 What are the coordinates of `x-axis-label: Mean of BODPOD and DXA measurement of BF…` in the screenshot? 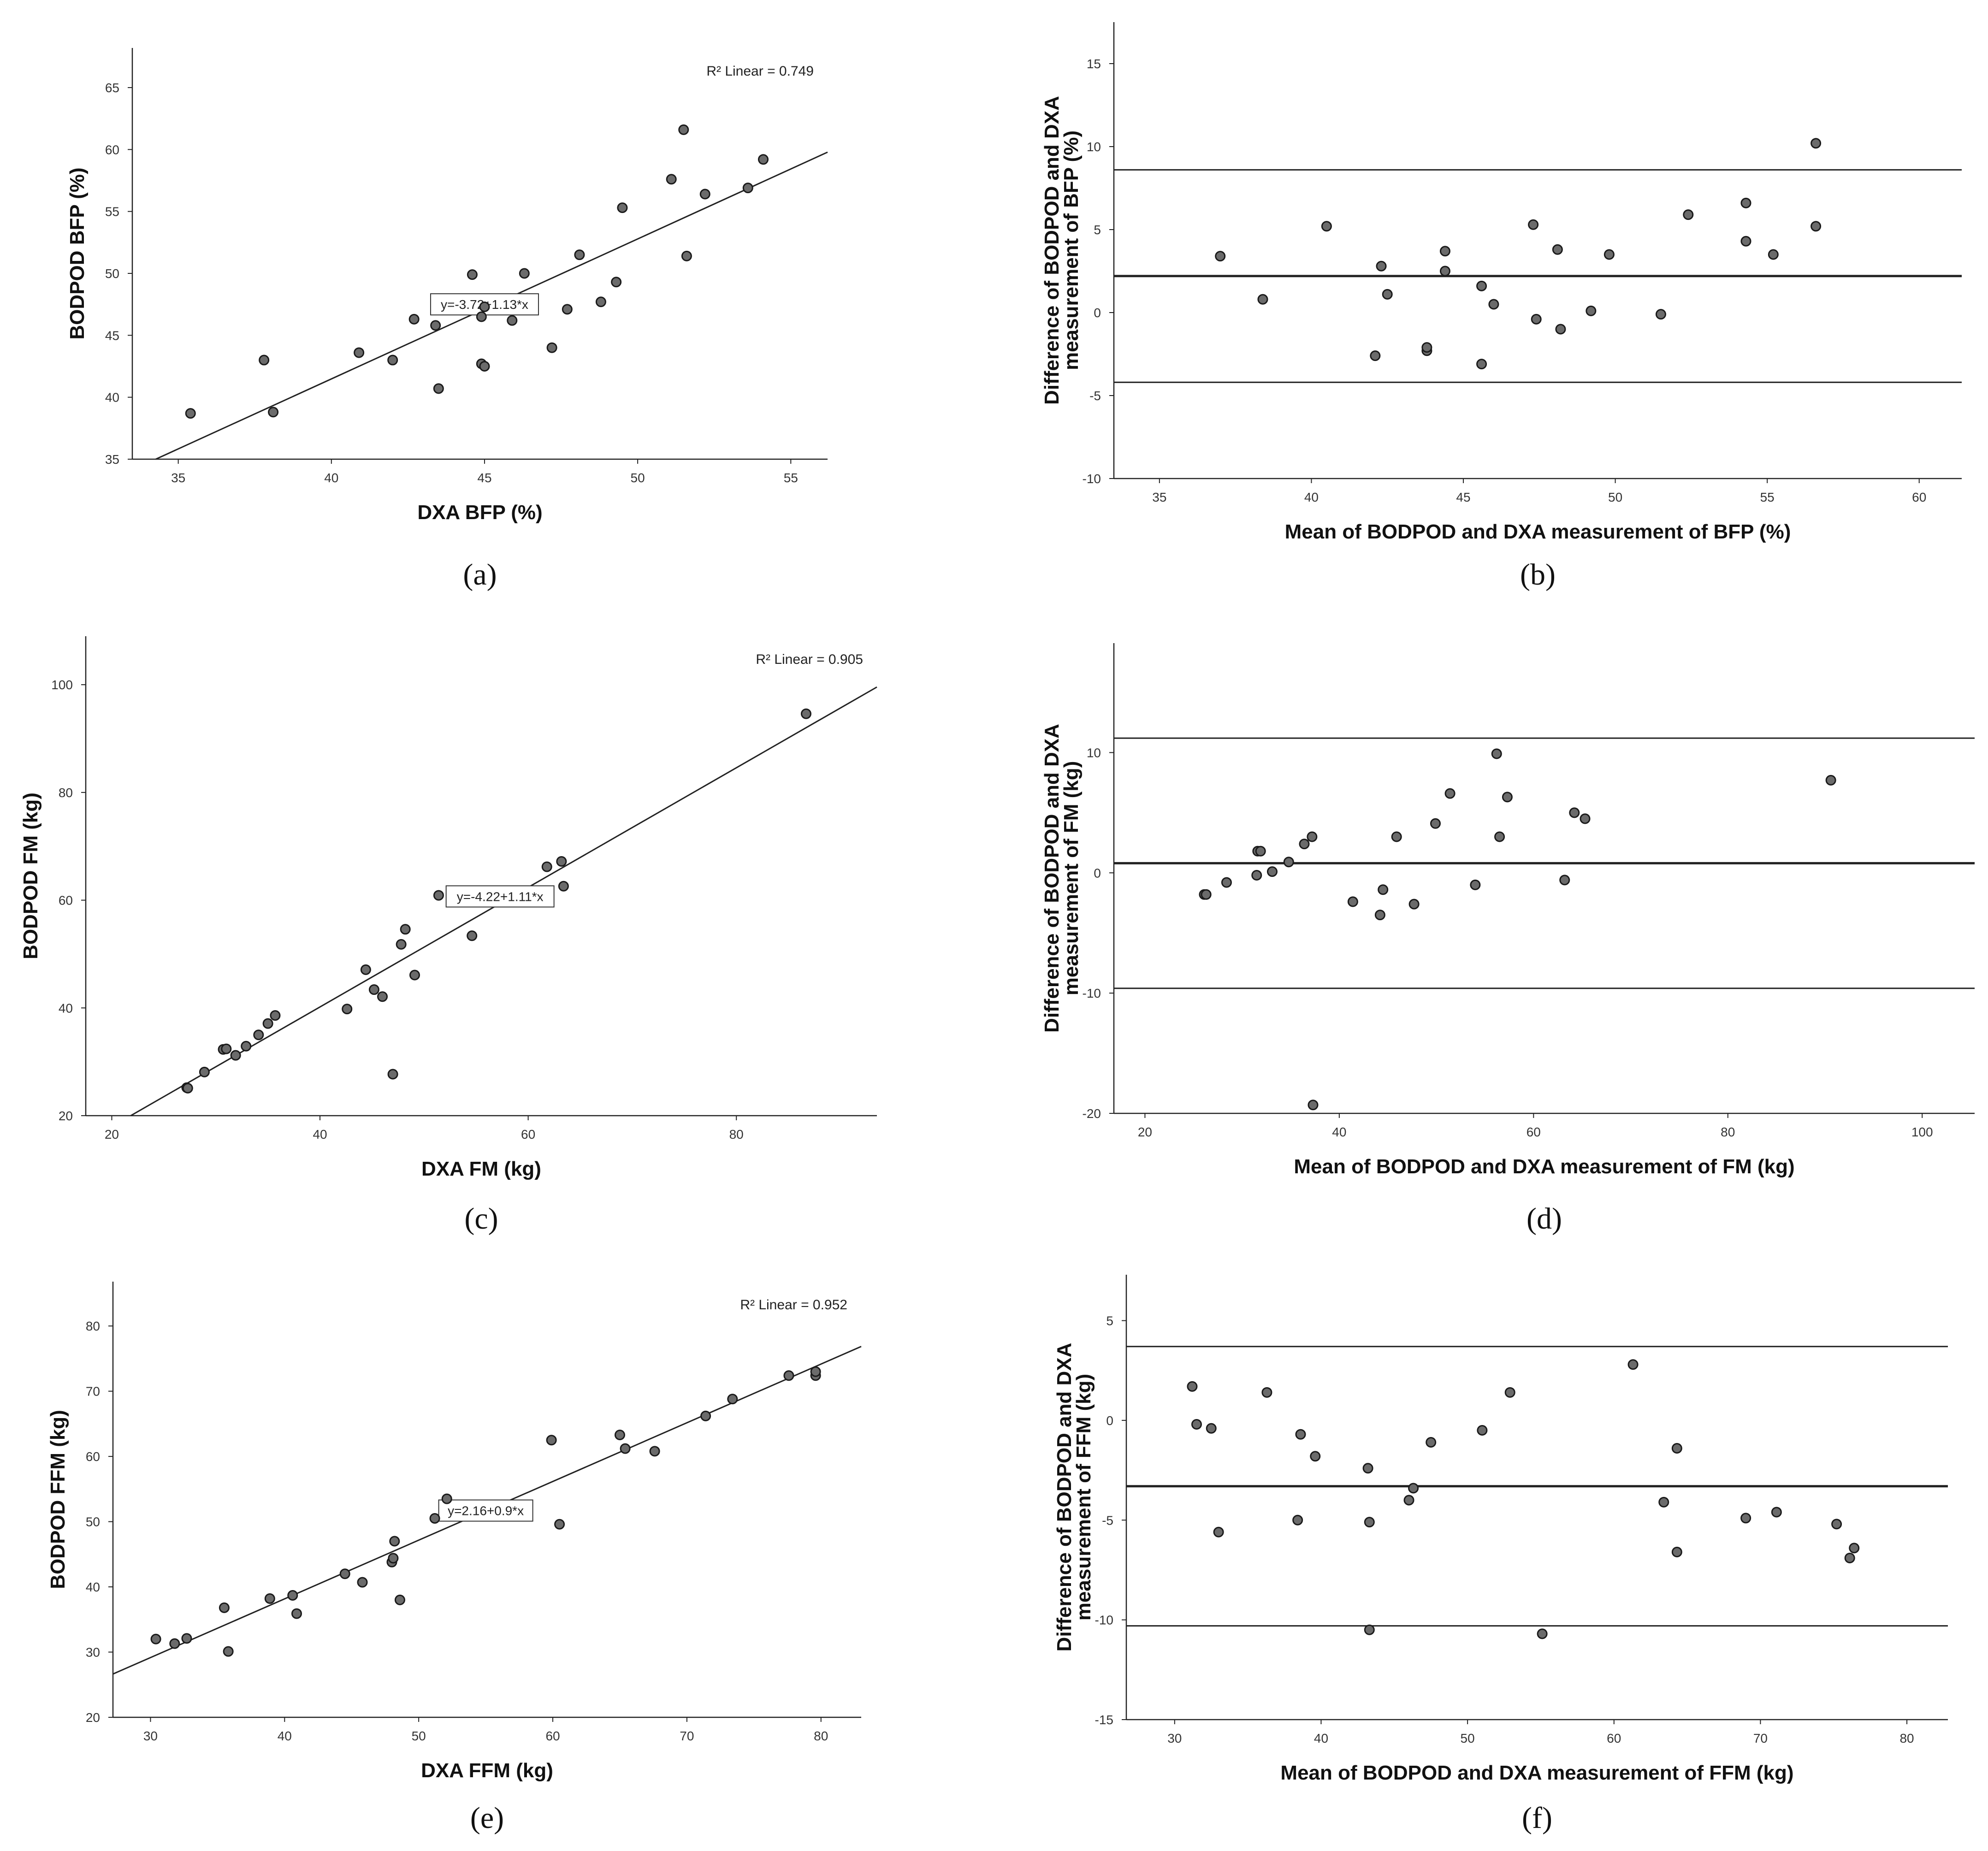 It's located at (1538, 531).